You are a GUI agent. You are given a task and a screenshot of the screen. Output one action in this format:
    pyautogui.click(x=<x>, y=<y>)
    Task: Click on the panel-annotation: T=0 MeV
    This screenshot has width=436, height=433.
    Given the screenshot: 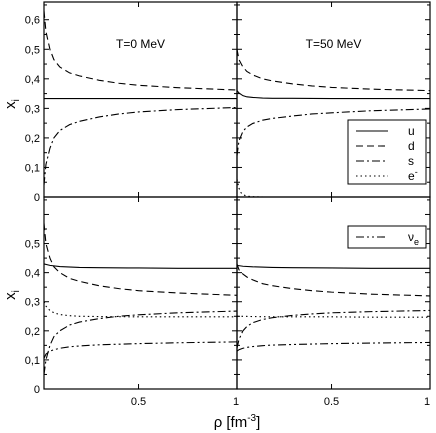 What is the action you would take?
    pyautogui.click(x=140, y=44)
    